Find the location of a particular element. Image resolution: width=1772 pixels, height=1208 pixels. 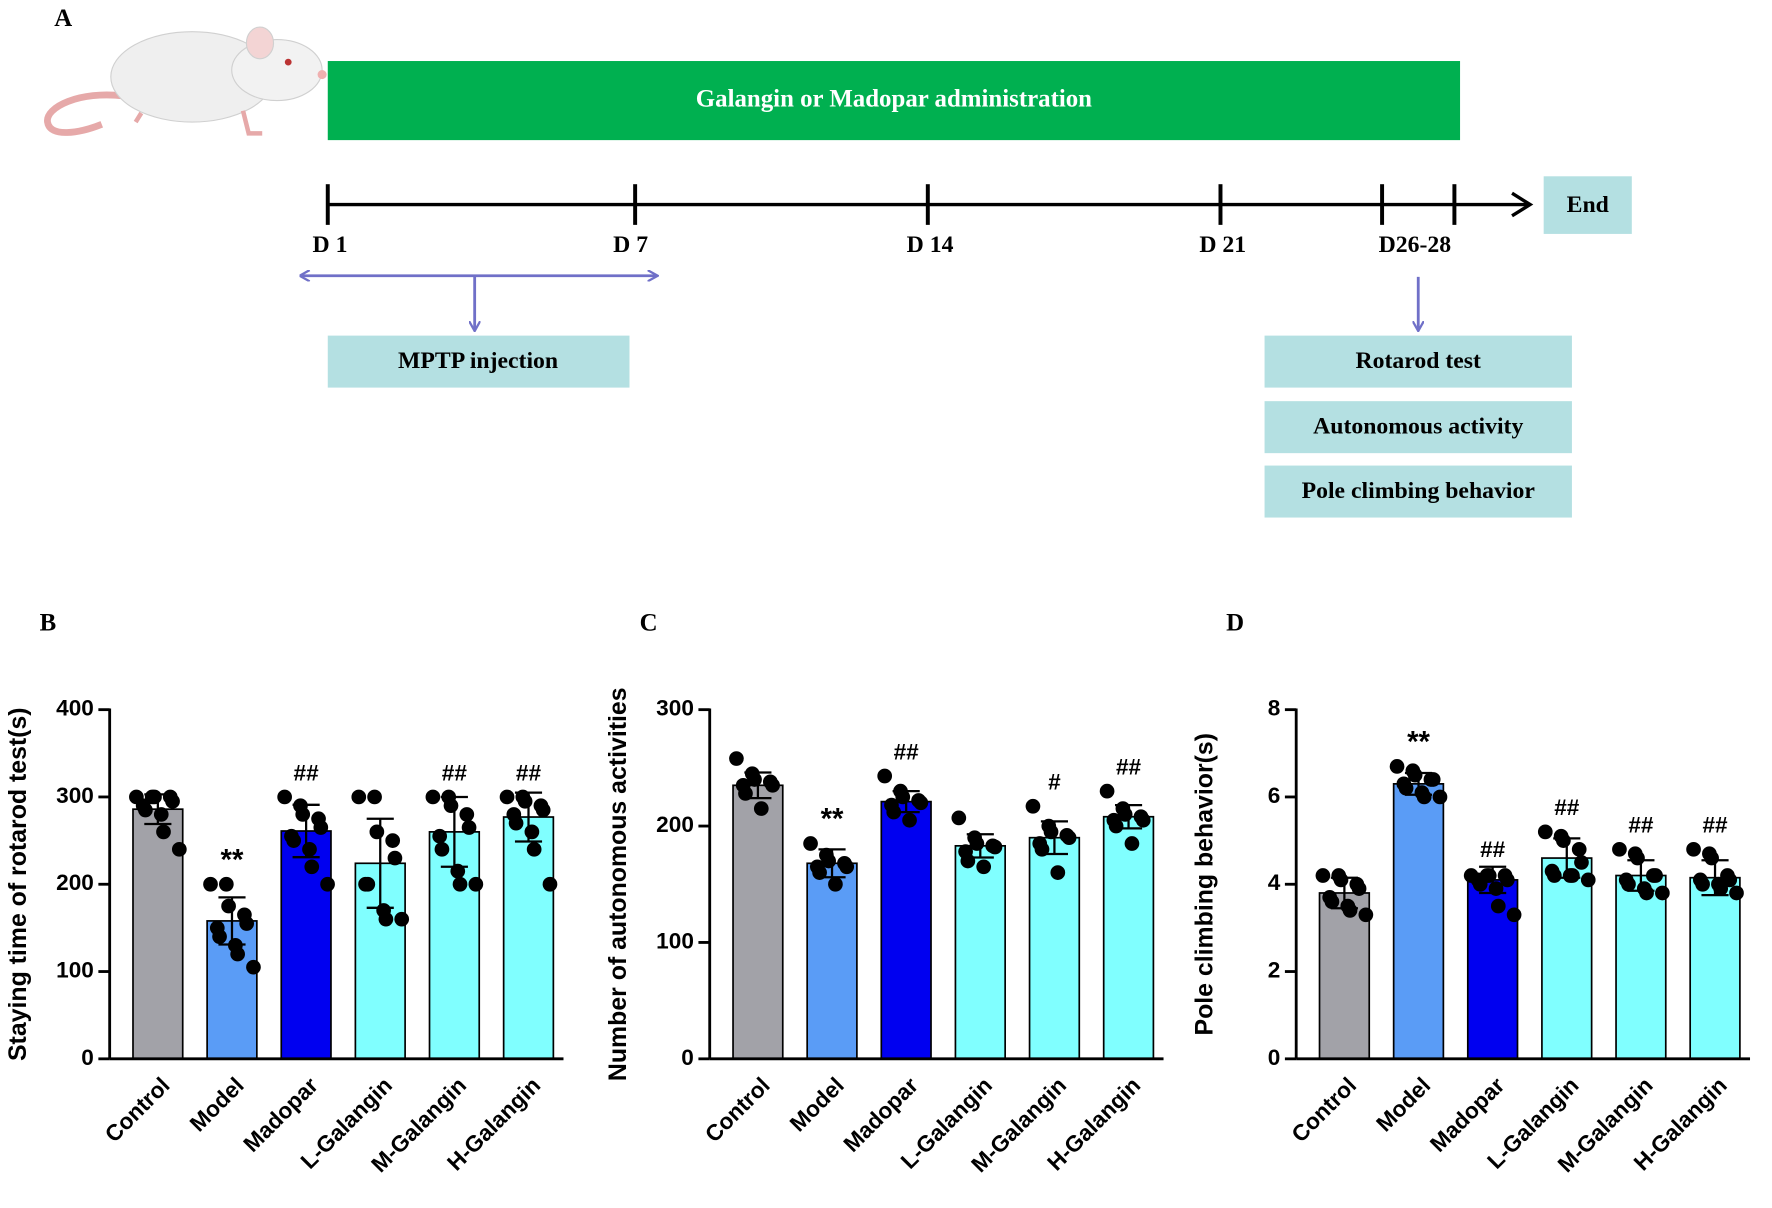

test-label: Rotarod test is located at coordinates (1418, 361).